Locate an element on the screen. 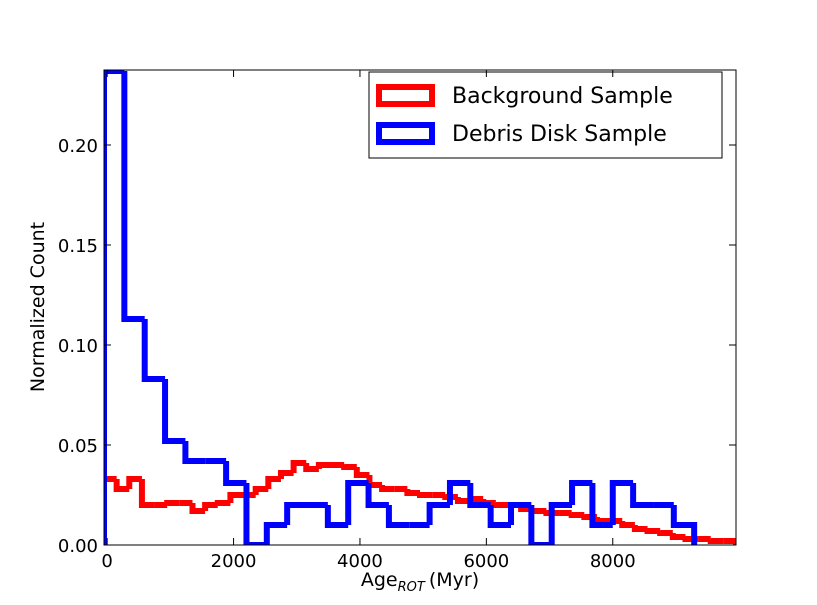 The image size is (817, 605). x-label-subscript: ROT is located at coordinates (412, 587).